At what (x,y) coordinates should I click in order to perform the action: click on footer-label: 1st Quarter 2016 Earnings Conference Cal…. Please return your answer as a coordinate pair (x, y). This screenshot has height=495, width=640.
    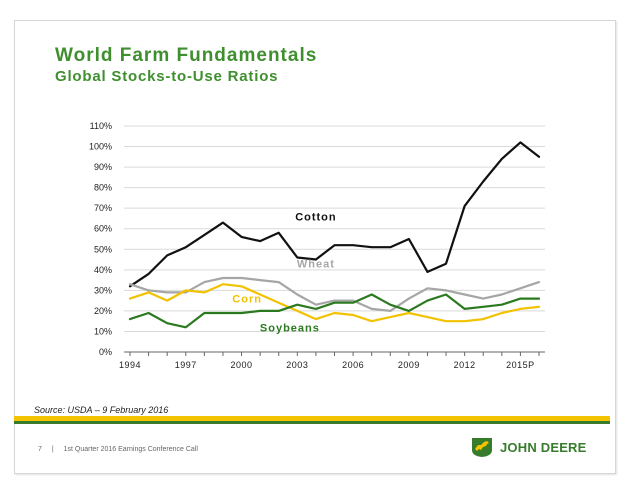
    Looking at the image, I should click on (130, 449).